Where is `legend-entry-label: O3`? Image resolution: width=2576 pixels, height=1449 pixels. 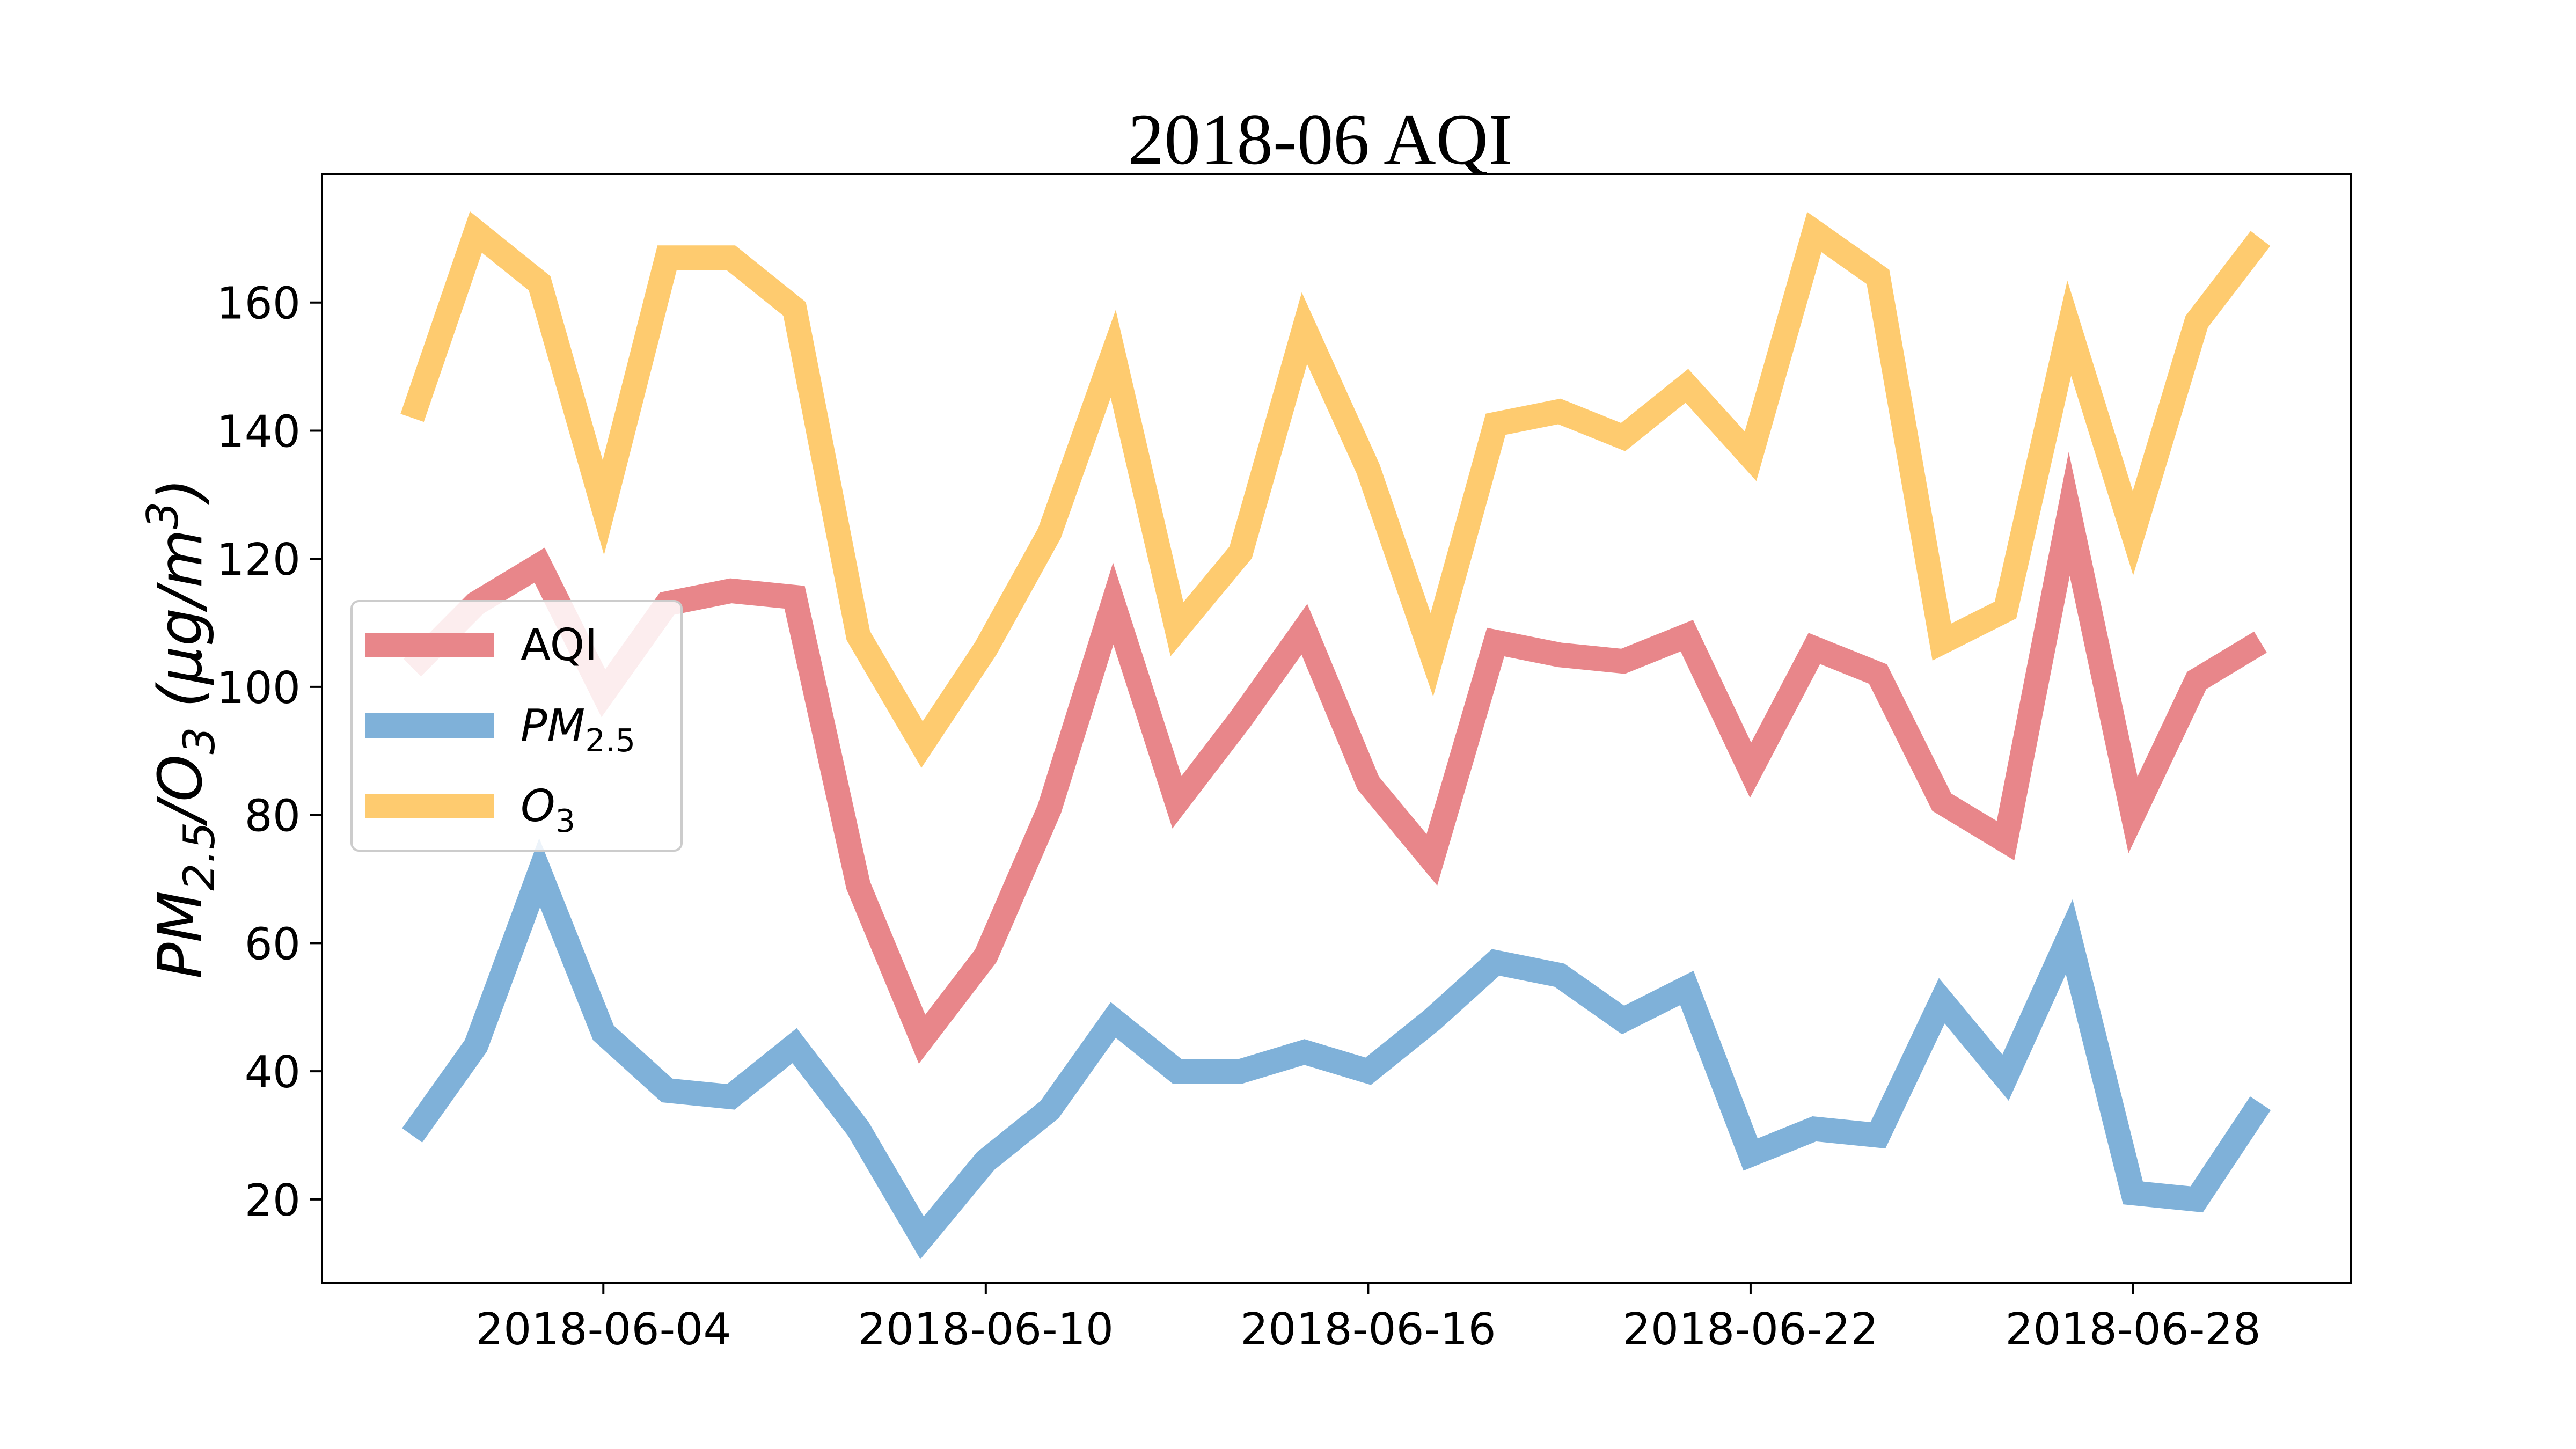
legend-entry-label: O3 is located at coordinates (548, 810).